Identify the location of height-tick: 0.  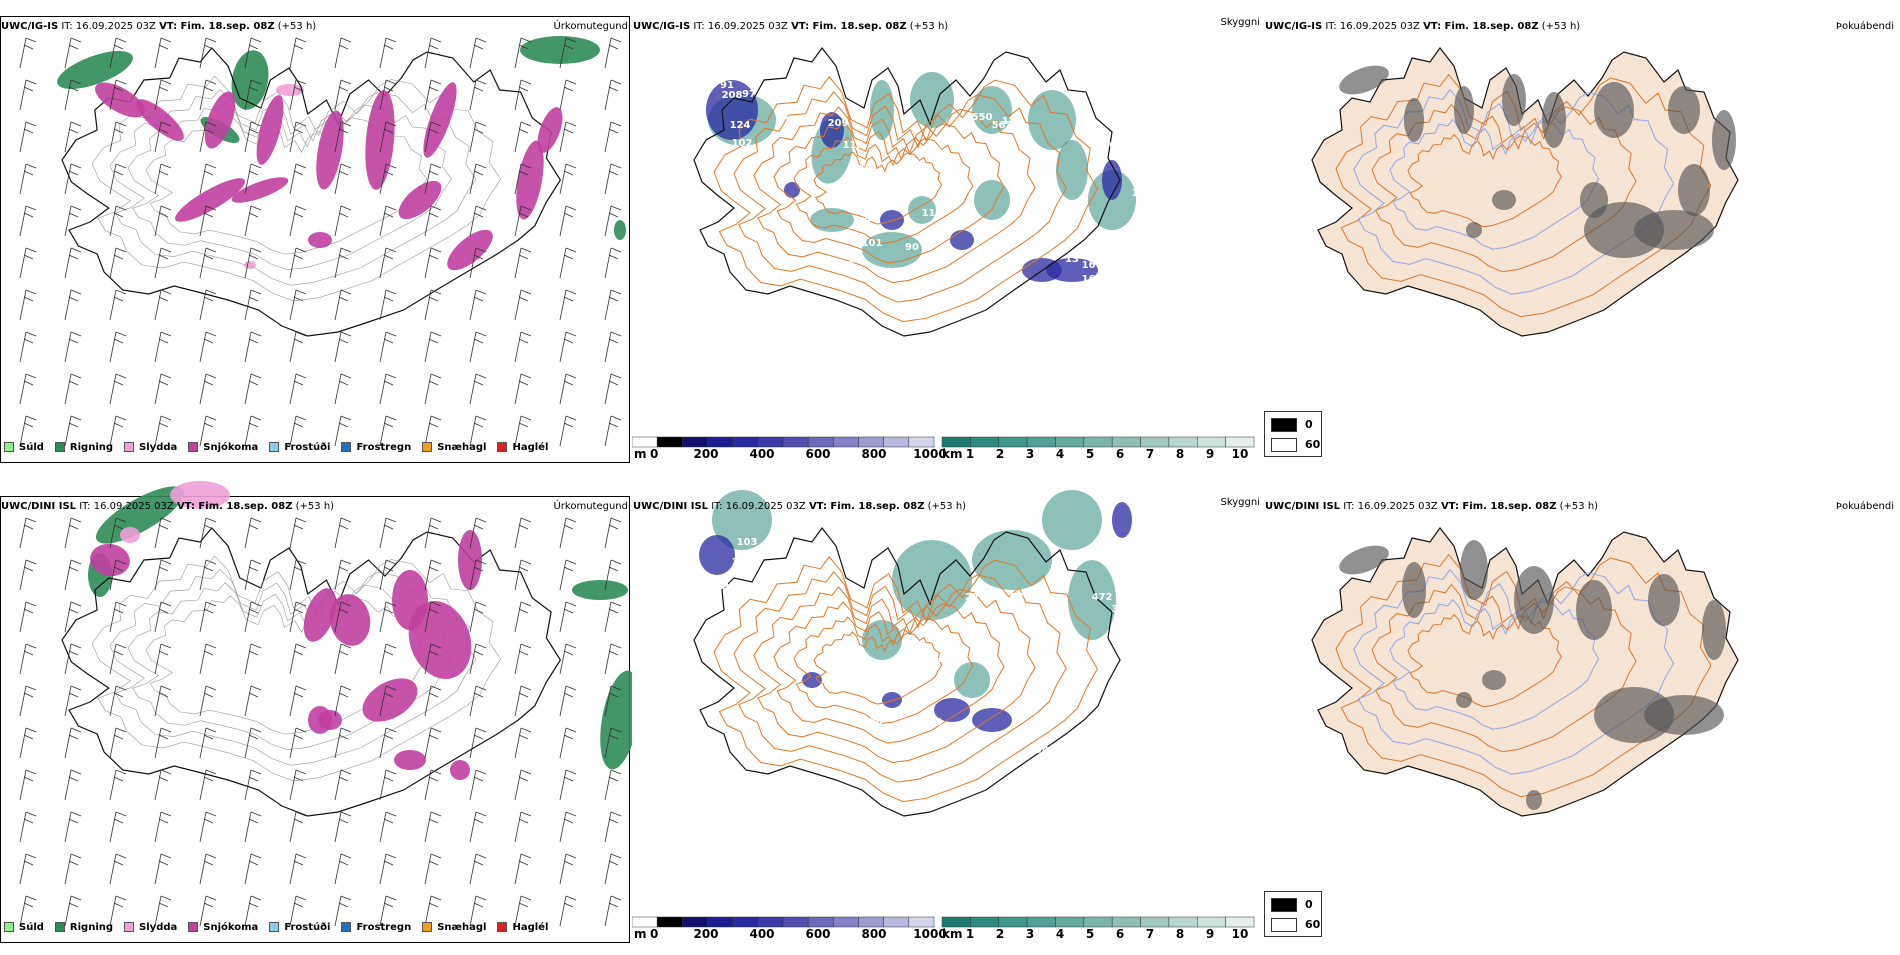
(654, 934).